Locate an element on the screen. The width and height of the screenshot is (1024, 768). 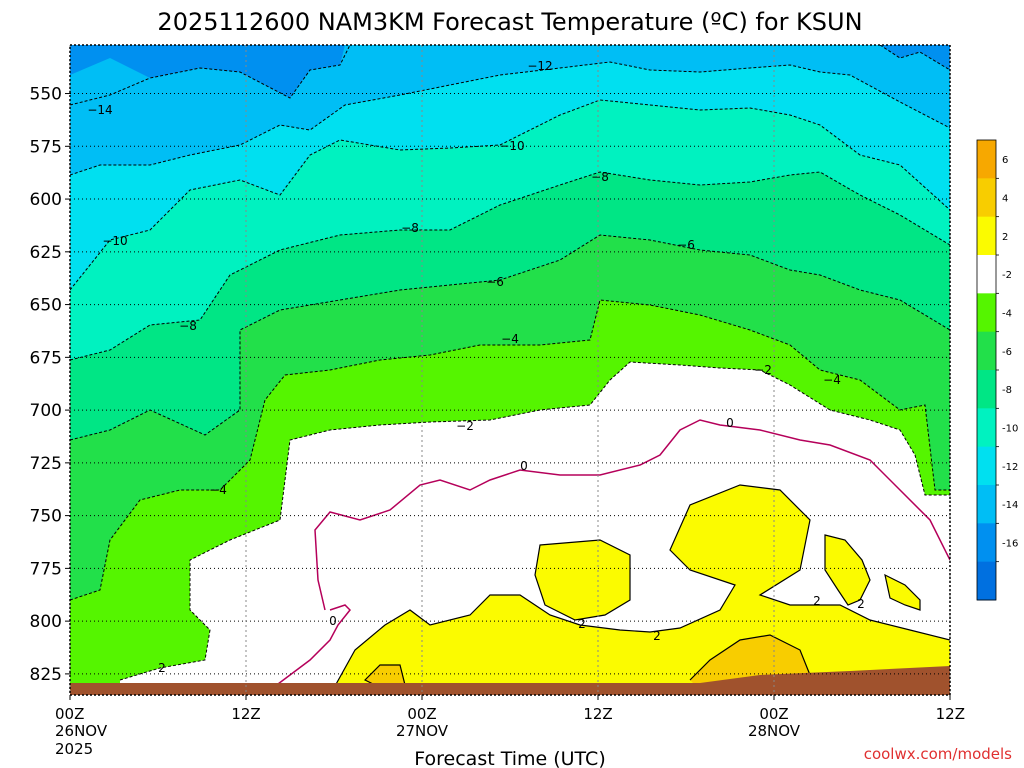
x-tick-date: 28NOV is located at coordinates (774, 731).